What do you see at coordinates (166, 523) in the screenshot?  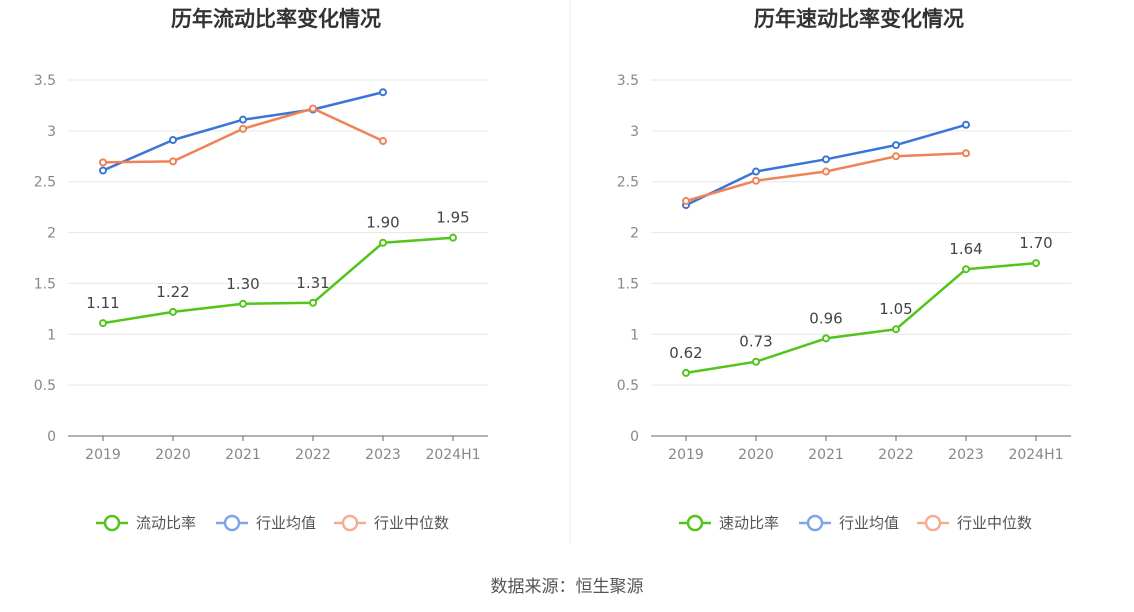 I see `legend-label: 流动比率` at bounding box center [166, 523].